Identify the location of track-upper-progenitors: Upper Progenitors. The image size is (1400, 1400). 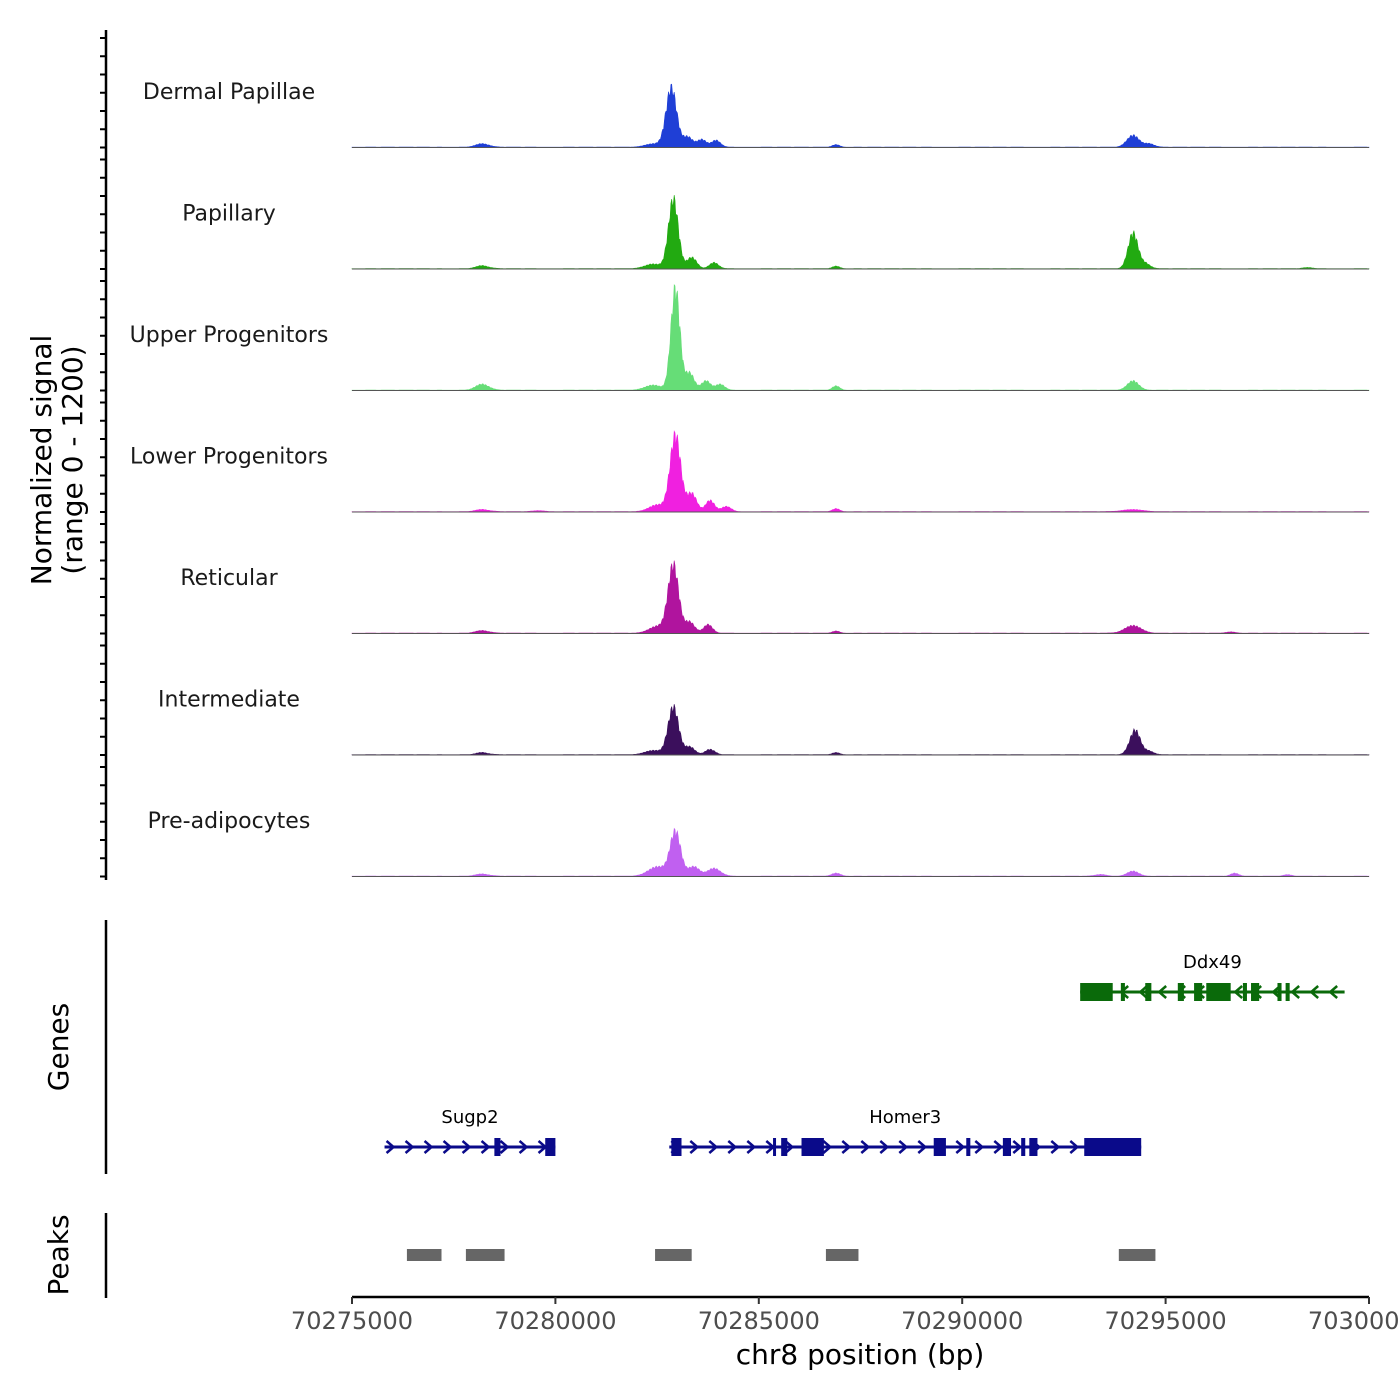
(750, 337).